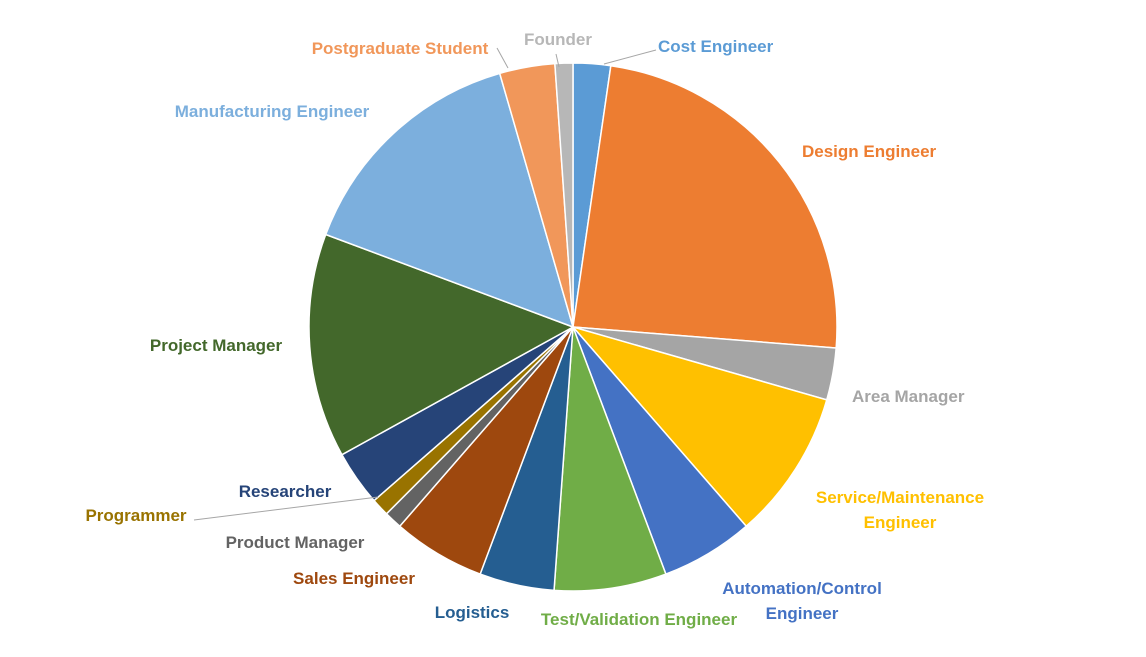 The width and height of the screenshot is (1146, 657). What do you see at coordinates (135, 515) in the screenshot?
I see `slice-label-programmer: Programmer` at bounding box center [135, 515].